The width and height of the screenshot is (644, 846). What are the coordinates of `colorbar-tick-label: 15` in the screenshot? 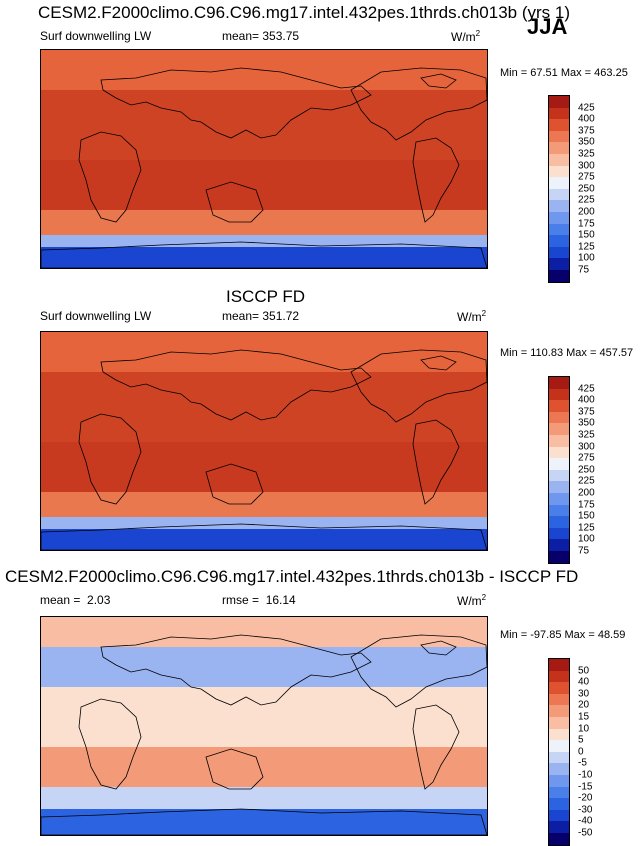 It's located at (584, 717).